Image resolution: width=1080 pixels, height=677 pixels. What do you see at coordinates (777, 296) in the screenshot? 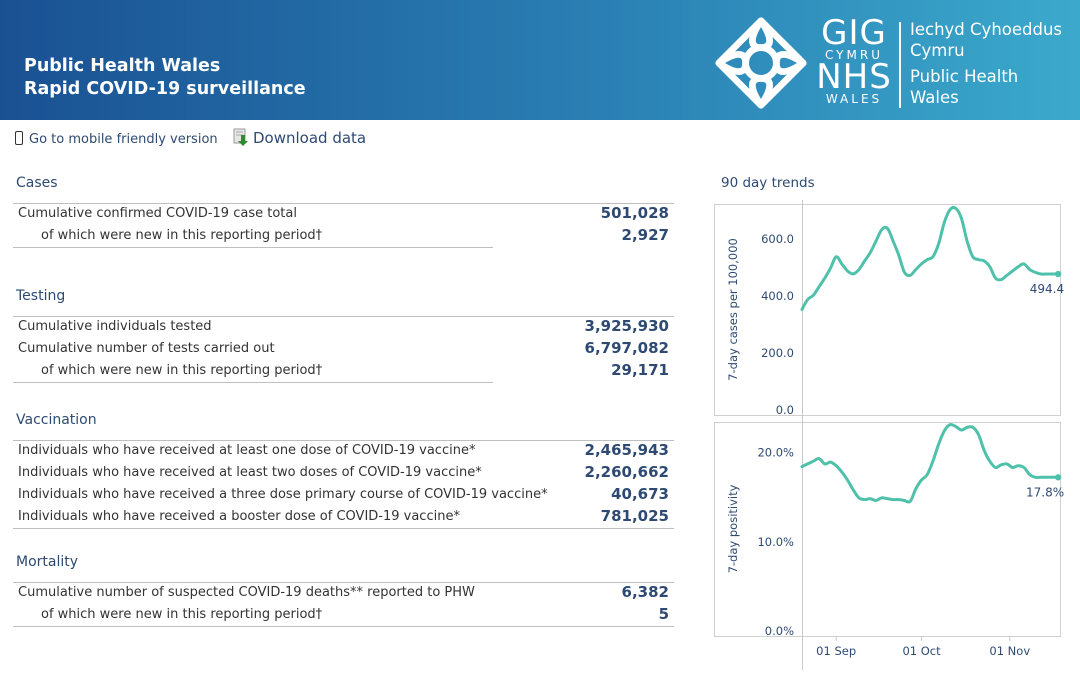
I see `y-tick-label: 400.0` at bounding box center [777, 296].